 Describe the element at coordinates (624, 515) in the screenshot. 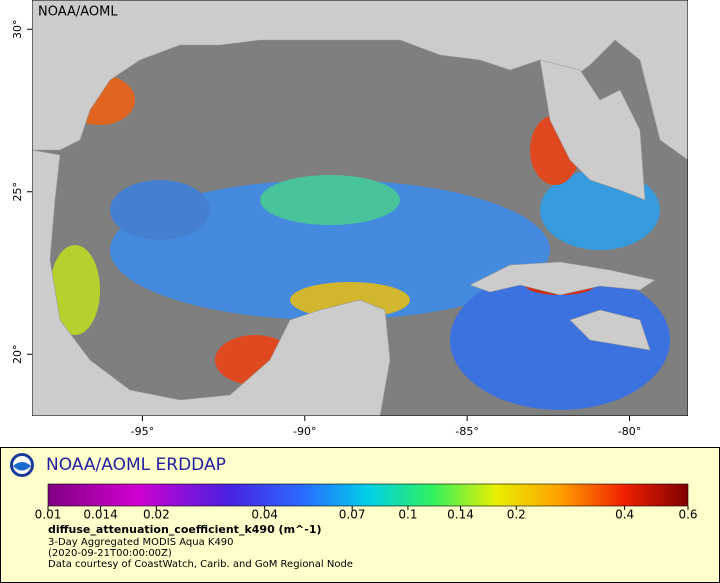

I see `colorbar-tick-label: 0.4` at that location.